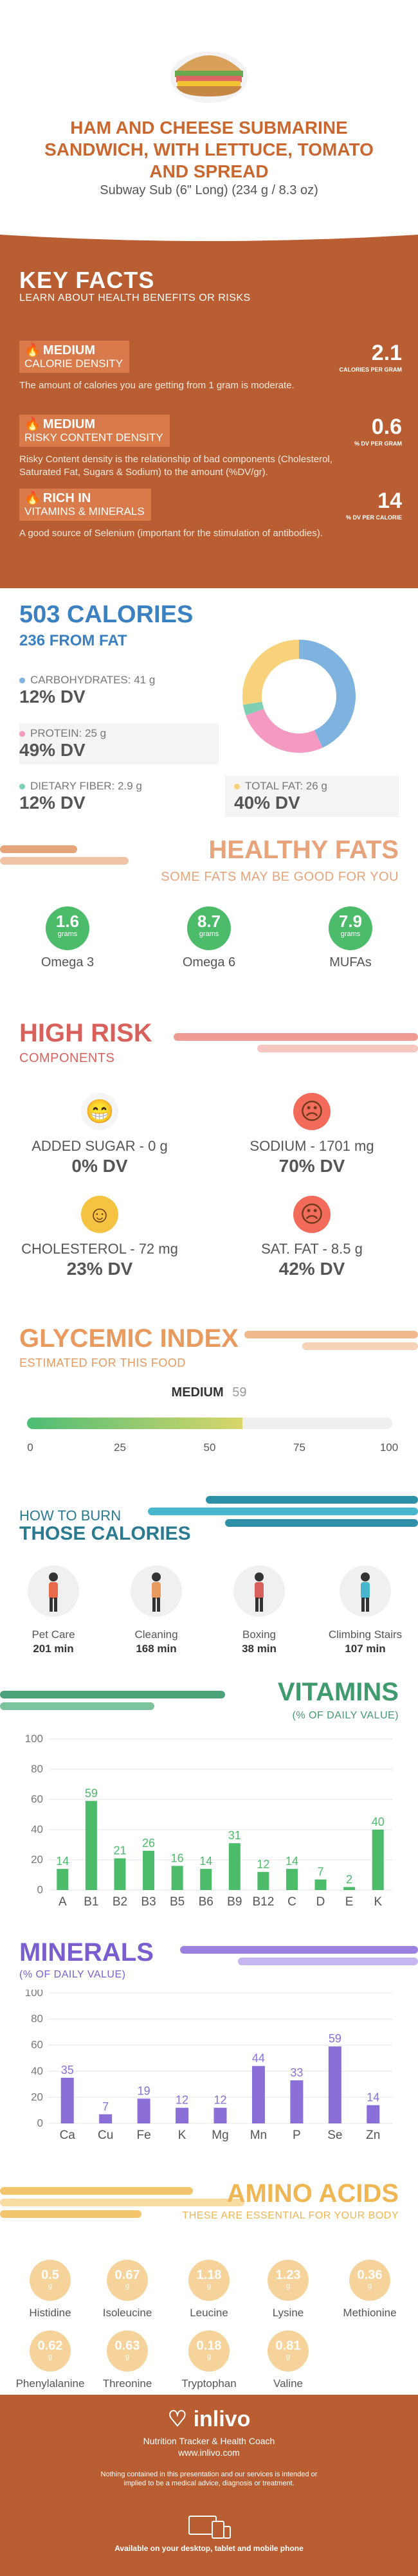 The width and height of the screenshot is (418, 2576). What do you see at coordinates (119, 786) in the screenshot?
I see `macro-label: DIETARY FIBER: 2.9 g` at bounding box center [119, 786].